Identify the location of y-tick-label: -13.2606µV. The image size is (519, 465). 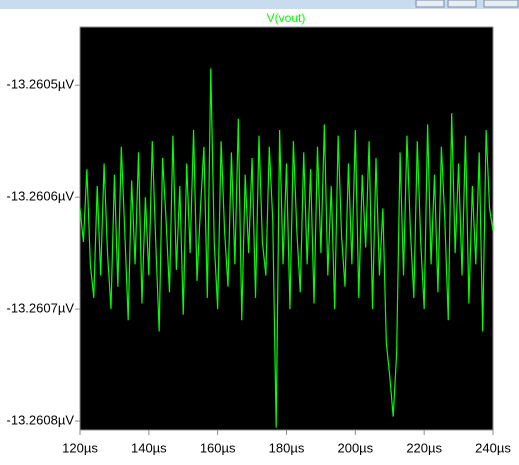
(41, 196).